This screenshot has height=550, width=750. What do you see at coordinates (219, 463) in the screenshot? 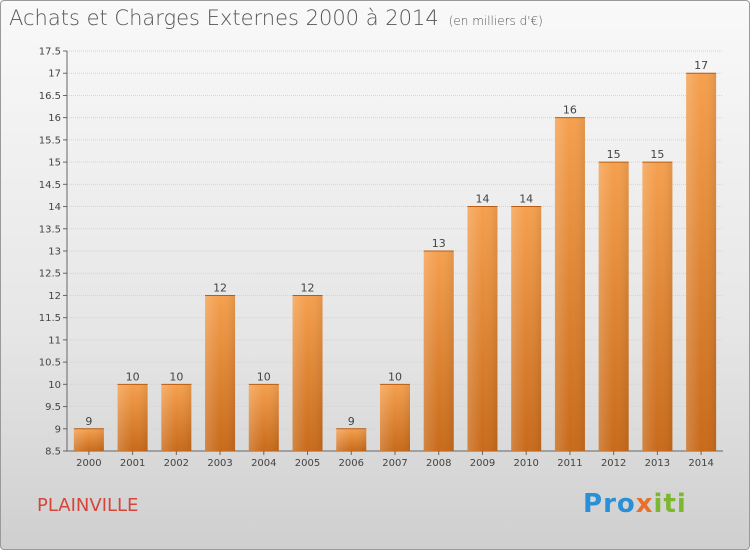
I see `x-tick-label: 2003` at bounding box center [219, 463].